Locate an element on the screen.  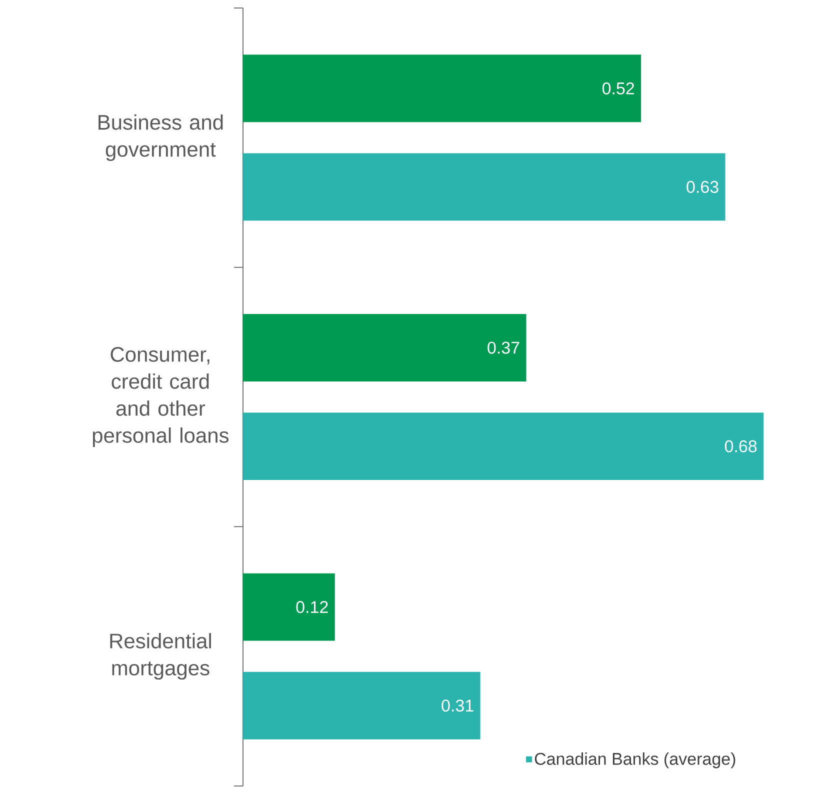
legend-label: Canadian Banks (average) is located at coordinates (635, 760).